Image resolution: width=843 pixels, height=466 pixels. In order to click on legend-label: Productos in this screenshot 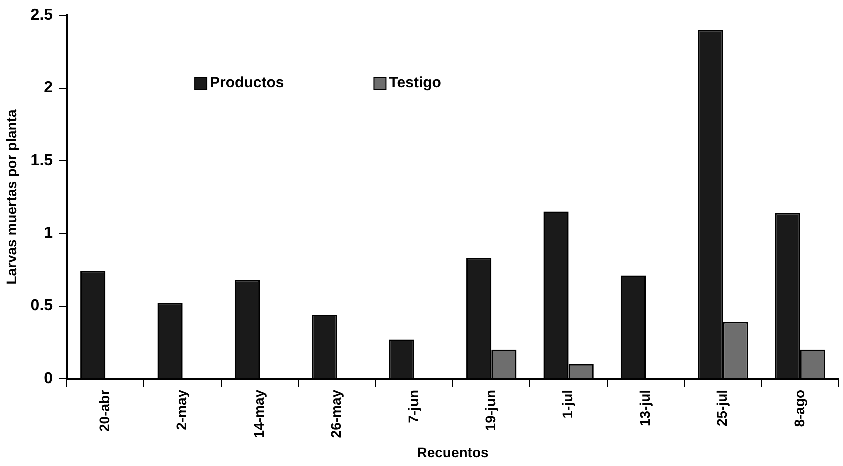, I will do `click(247, 83)`.